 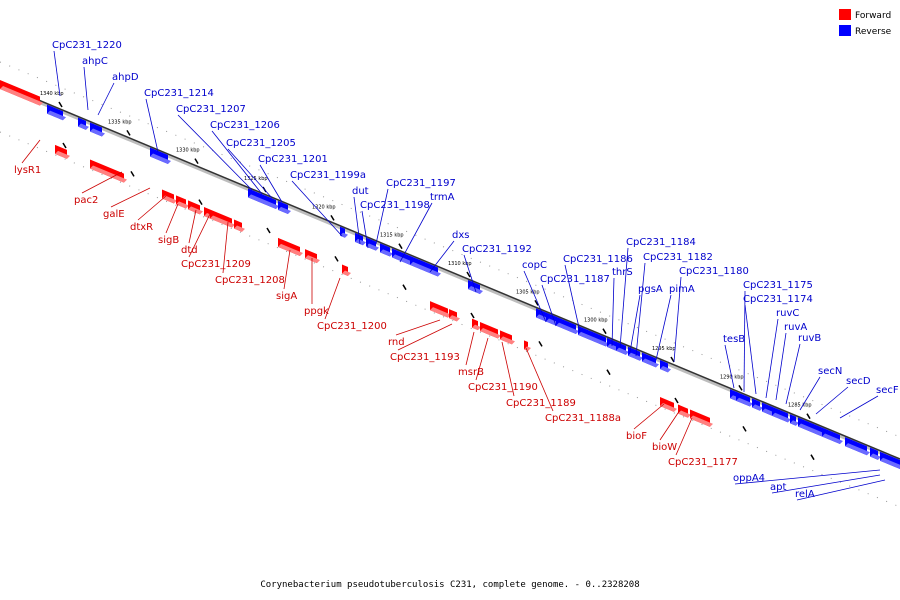 I want to click on reverse-gene-label: CpC231_1174, so click(x=778, y=299).